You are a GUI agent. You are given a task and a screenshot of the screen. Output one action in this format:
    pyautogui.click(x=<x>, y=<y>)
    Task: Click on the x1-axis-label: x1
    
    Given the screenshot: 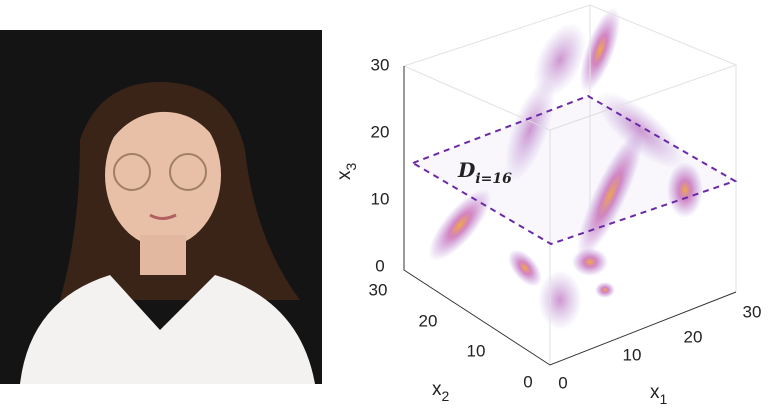 What is the action you would take?
    pyautogui.click(x=659, y=394)
    